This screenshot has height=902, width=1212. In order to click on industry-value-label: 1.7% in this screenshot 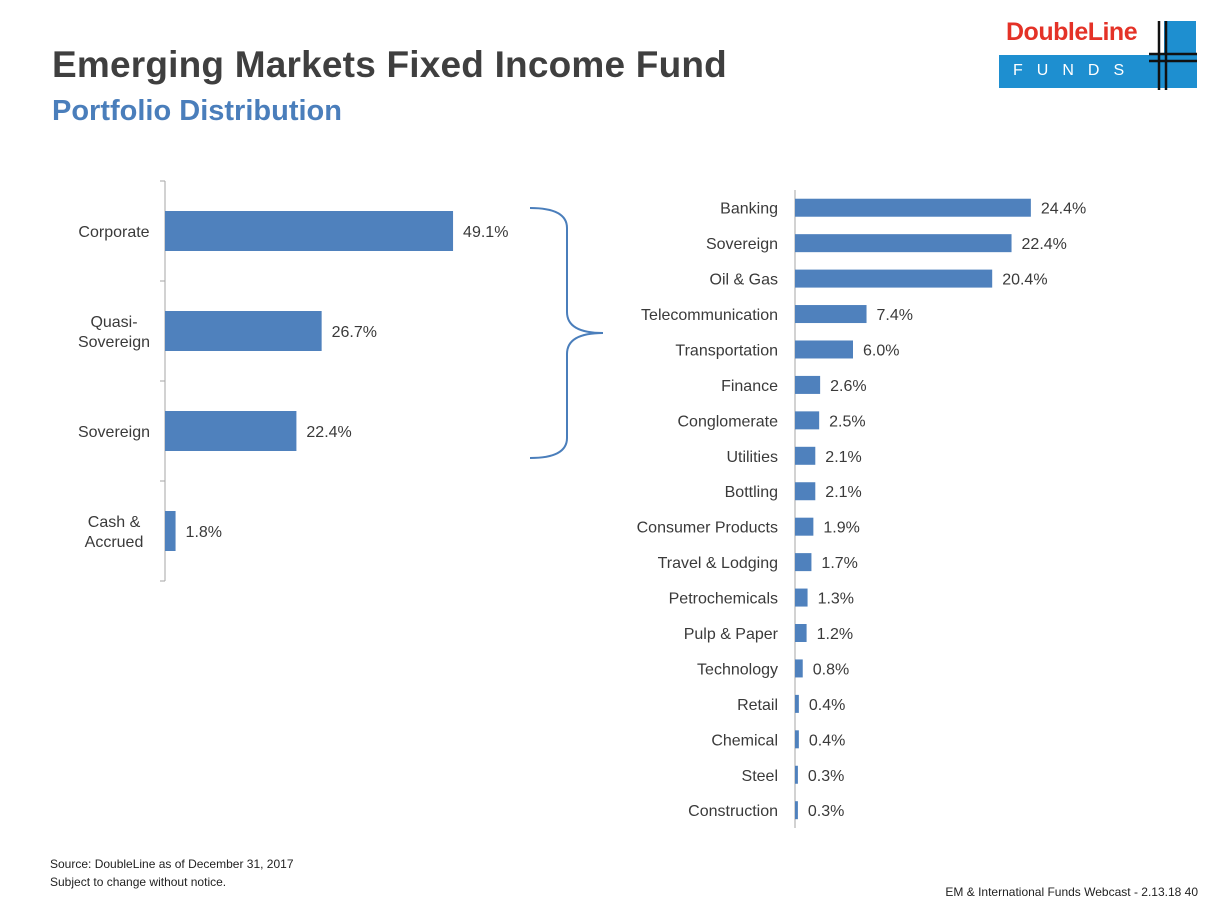, I will do `click(839, 563)`.